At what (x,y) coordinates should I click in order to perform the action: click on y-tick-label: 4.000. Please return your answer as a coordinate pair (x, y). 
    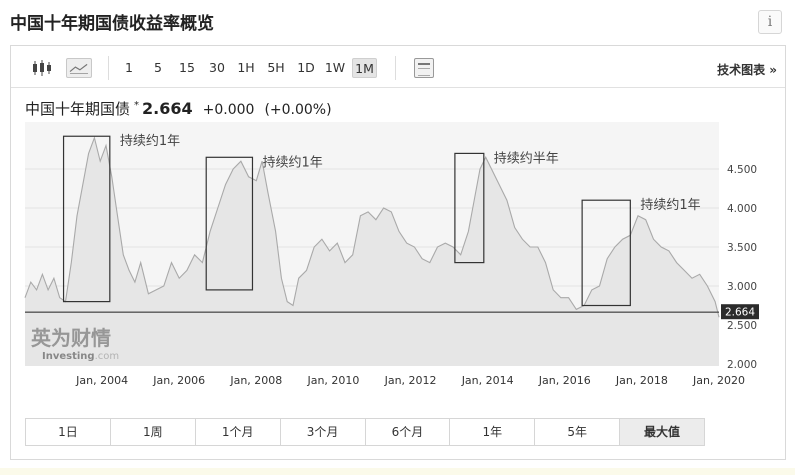
    Looking at the image, I should click on (742, 209).